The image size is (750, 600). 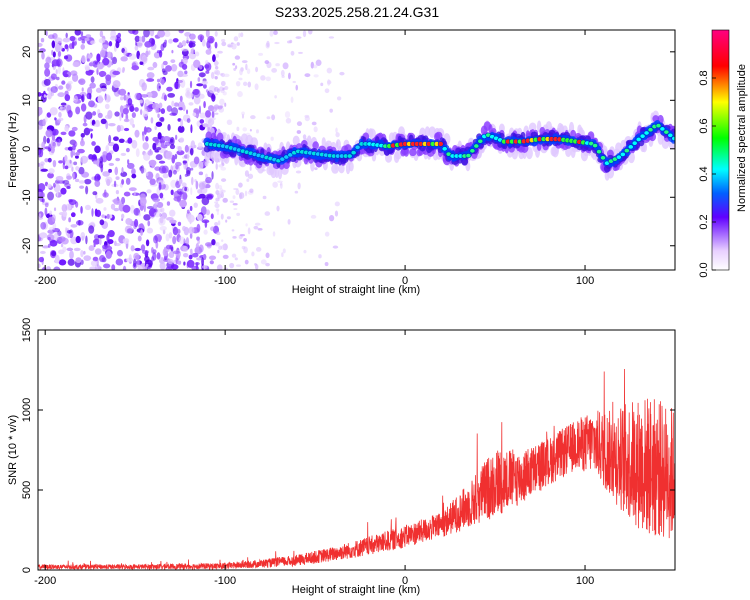 What do you see at coordinates (720, 150) in the screenshot?
I see `colorbar-frame` at bounding box center [720, 150].